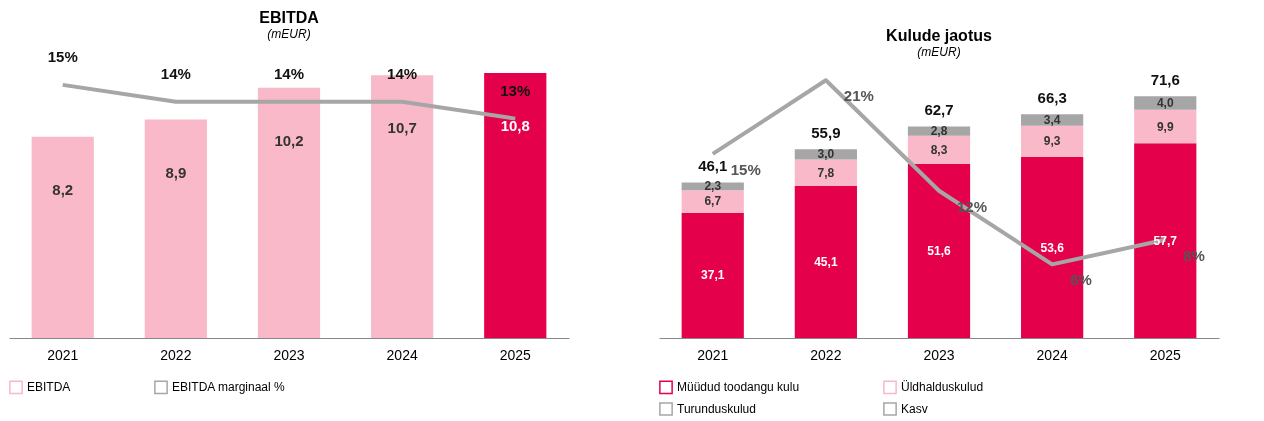 This screenshot has width=1264, height=421. I want to click on legend-label: Üldhalduskulud, so click(942, 387).